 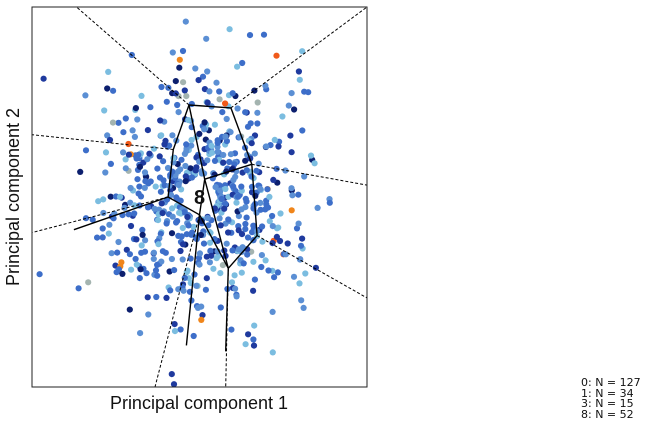 I want to click on cluster-boundary-ray, so click(x=100, y=215).